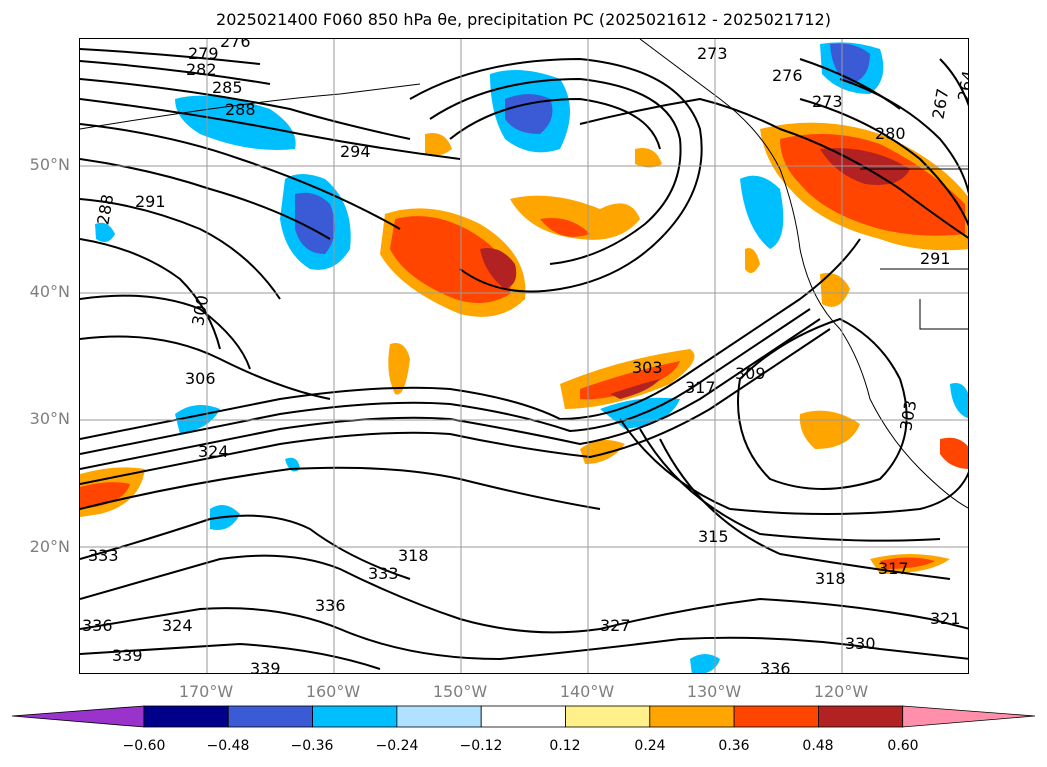  What do you see at coordinates (200, 378) in the screenshot?
I see `contour-label: 306` at bounding box center [200, 378].